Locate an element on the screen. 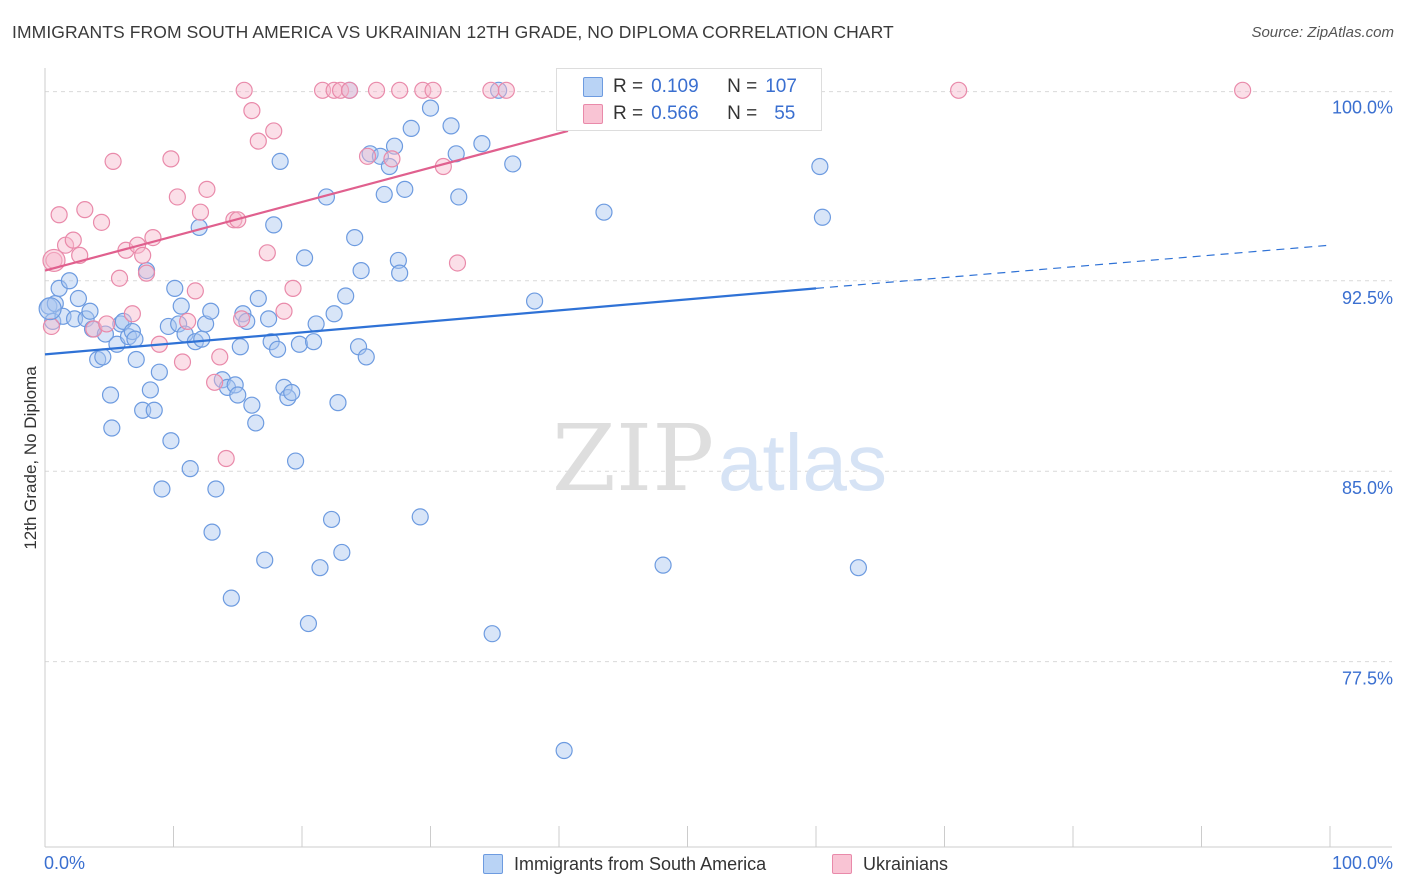 The height and width of the screenshot is (892, 1406). legend-row-pink: R = 0.566 N = 55 is located at coordinates (689, 114).